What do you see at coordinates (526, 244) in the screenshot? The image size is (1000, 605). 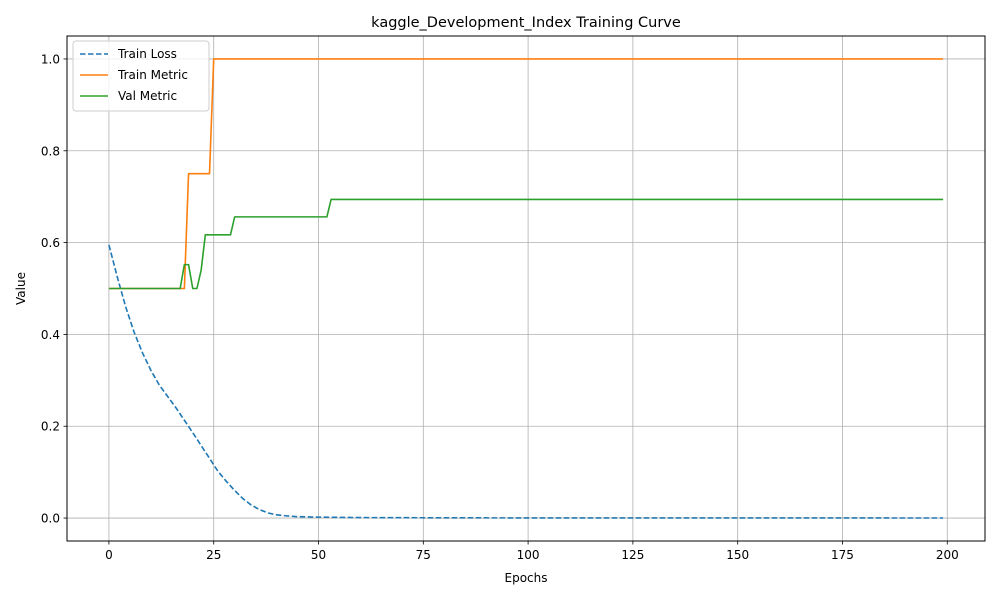 I see `series-line-val-metric` at bounding box center [526, 244].